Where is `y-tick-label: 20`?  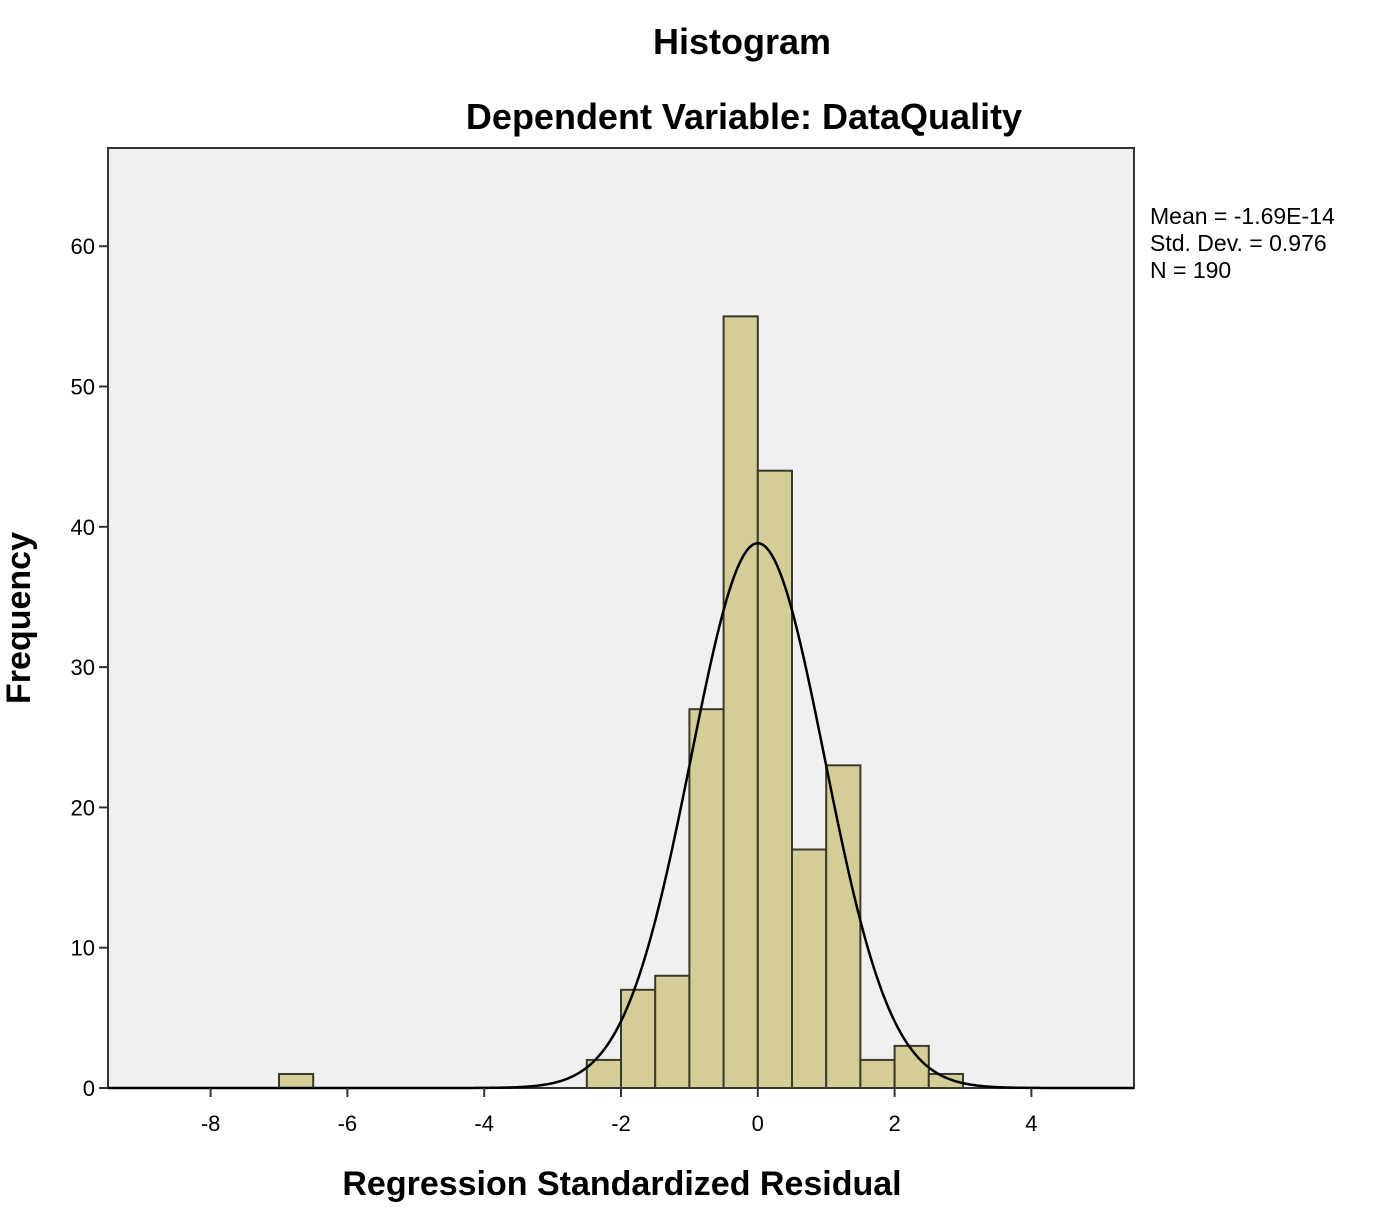
y-tick-label: 20 is located at coordinates (83, 807).